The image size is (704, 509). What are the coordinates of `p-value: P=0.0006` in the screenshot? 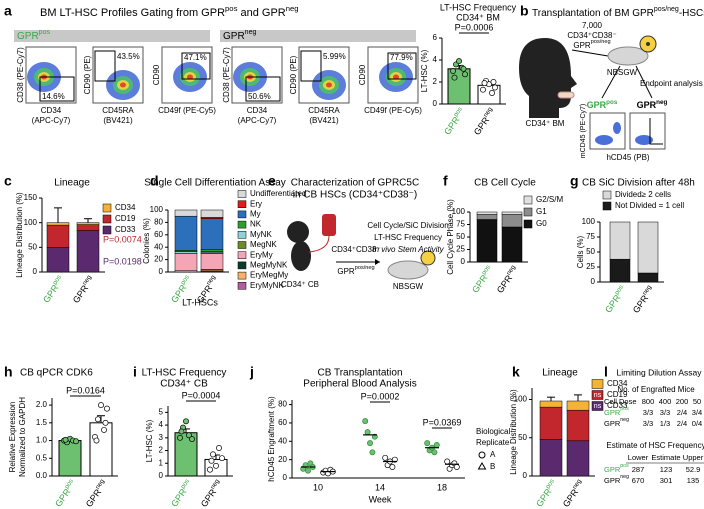 It's located at (474, 27).